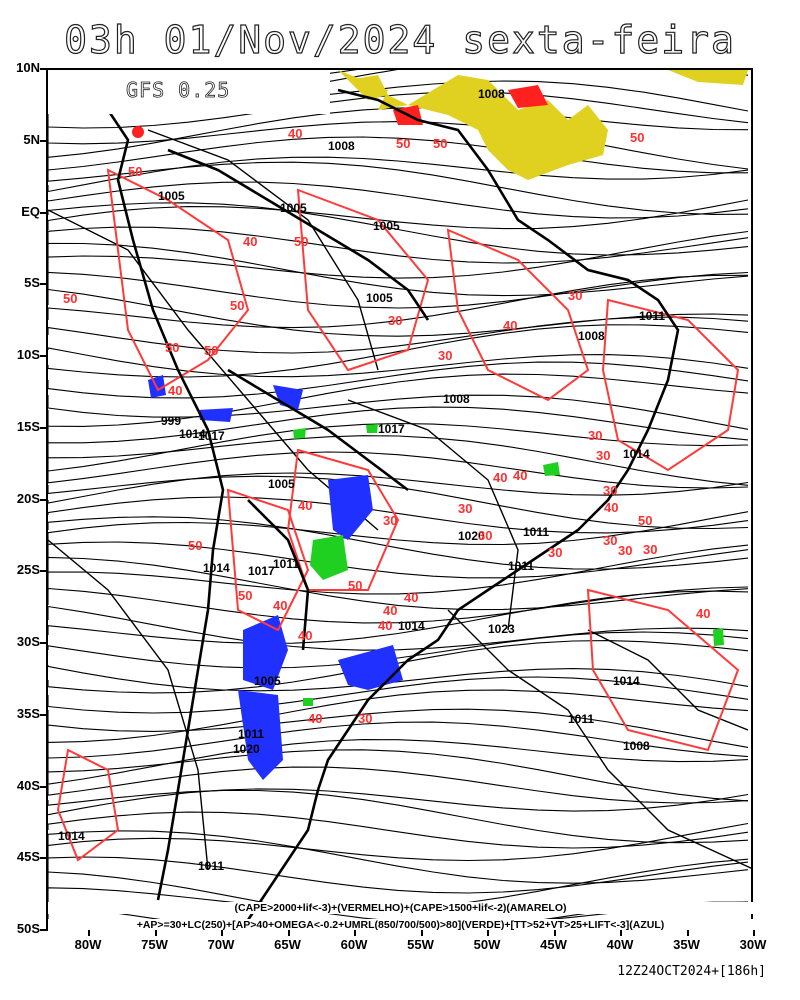 Image resolution: width=800 pixels, height=1000 pixels. Describe the element at coordinates (753, 944) in the screenshot. I see `lon-label: 30W` at that location.